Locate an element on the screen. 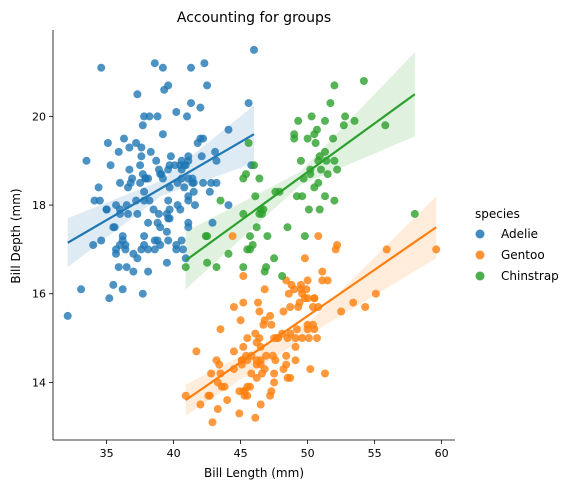 The width and height of the screenshot is (576, 490). legend-marker-chinstrap is located at coordinates (480, 276).